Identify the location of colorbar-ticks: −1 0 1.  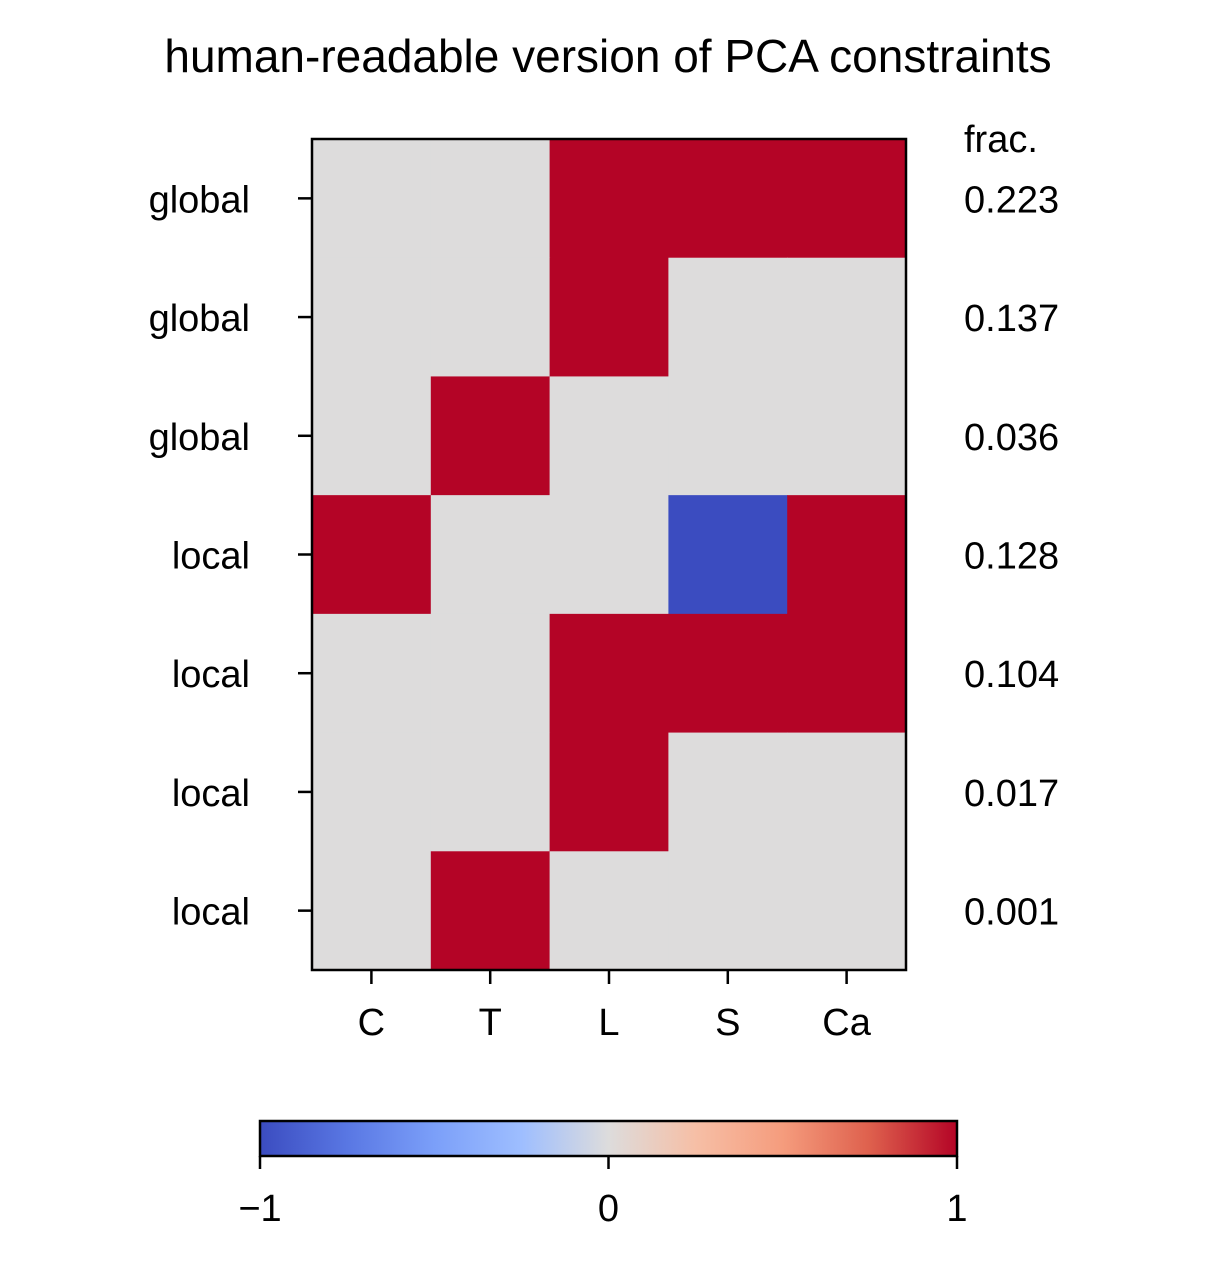
(603, 1193).